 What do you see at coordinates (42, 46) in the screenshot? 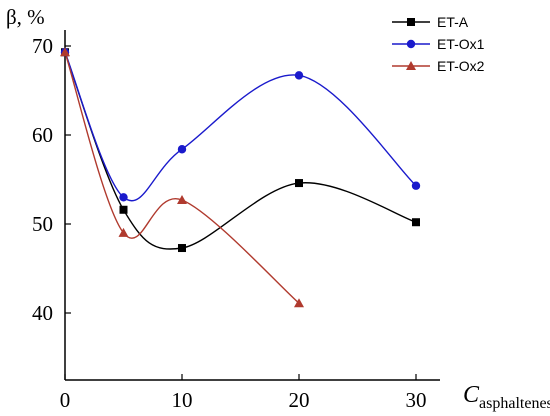
I see `y-tick-label: 70` at bounding box center [42, 46].